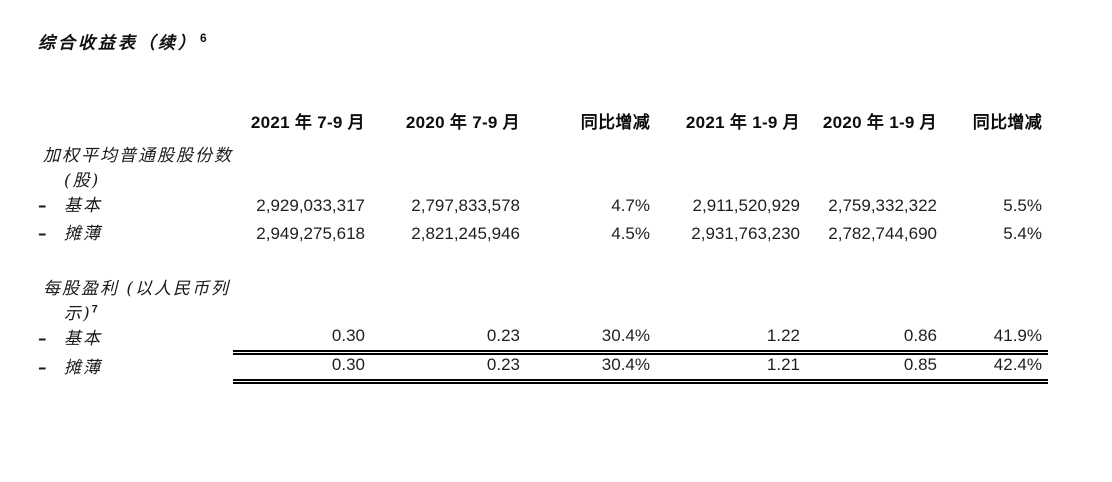 The width and height of the screenshot is (1112, 482). Describe the element at coordinates (118, 43) in the screenshot. I see `page-title-text: 综合收益表（续）` at that location.